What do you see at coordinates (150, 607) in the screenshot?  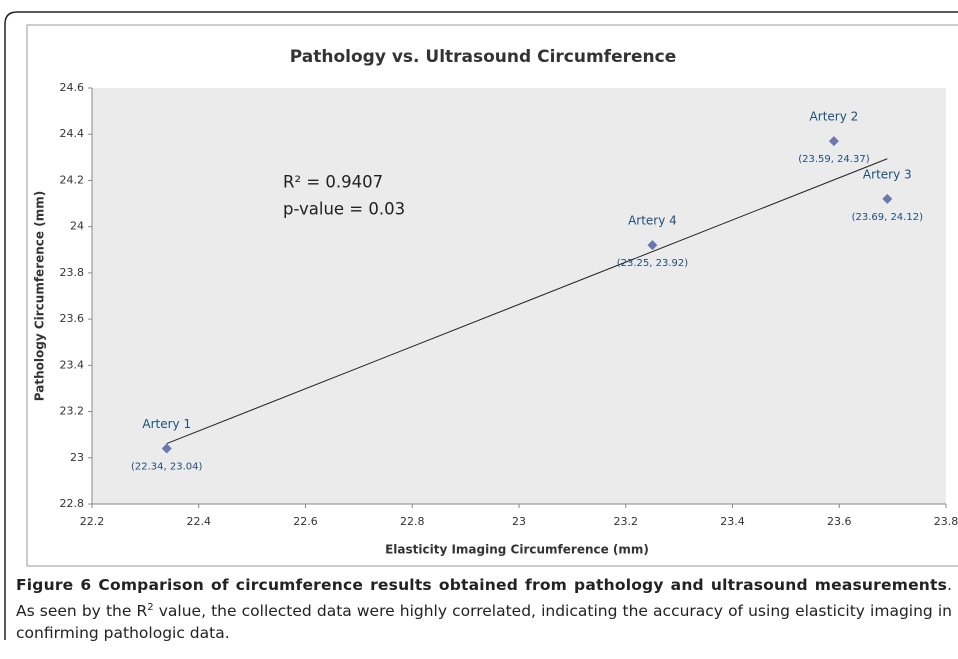 I see `caption-superscript: 2` at bounding box center [150, 607].